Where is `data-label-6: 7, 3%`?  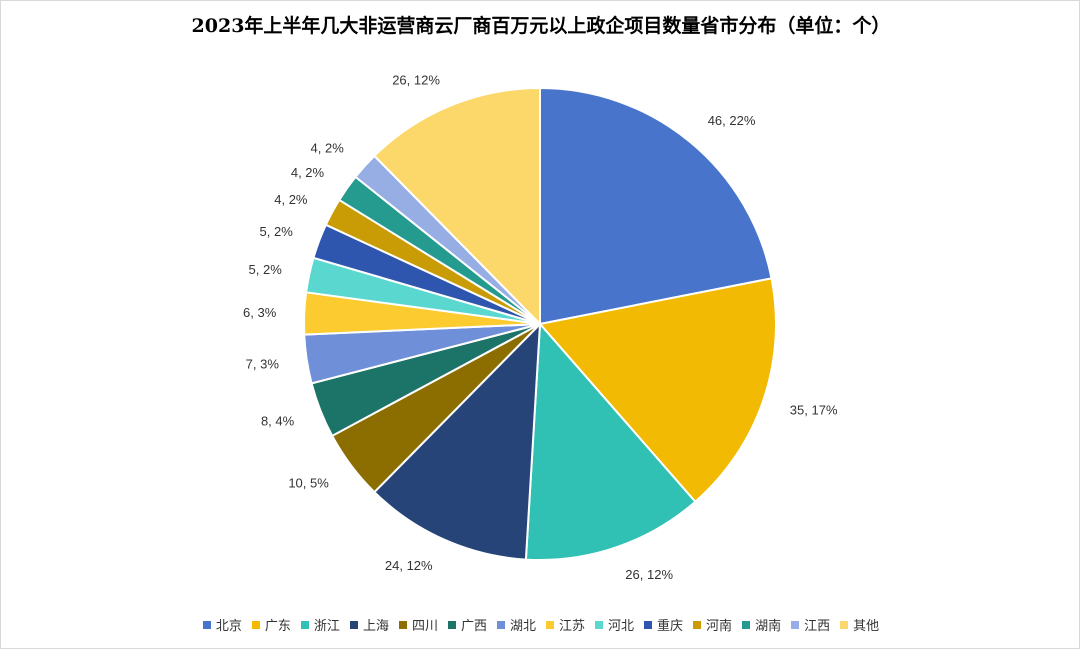
data-label-6: 7, 3% is located at coordinates (263, 363).